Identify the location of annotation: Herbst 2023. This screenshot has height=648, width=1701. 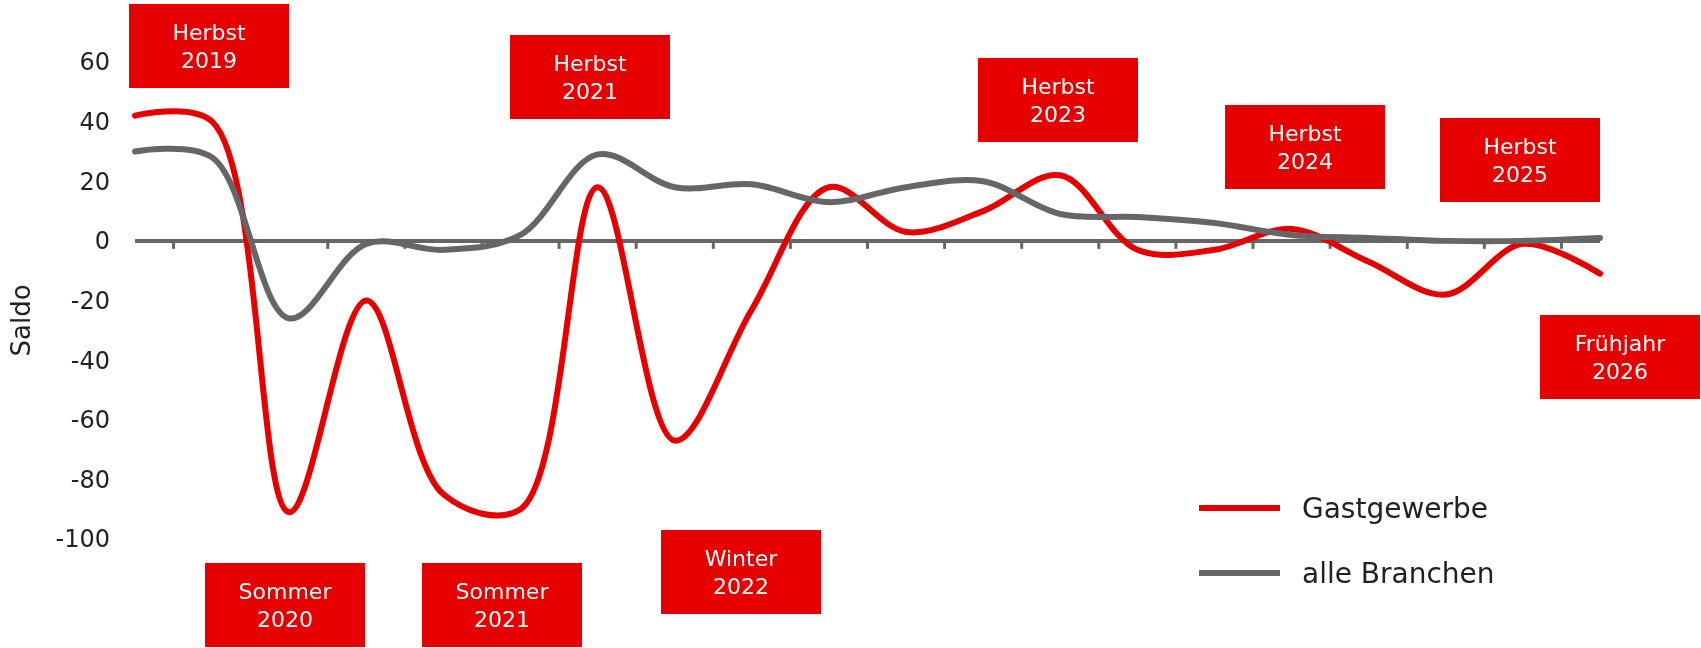
(1058, 100).